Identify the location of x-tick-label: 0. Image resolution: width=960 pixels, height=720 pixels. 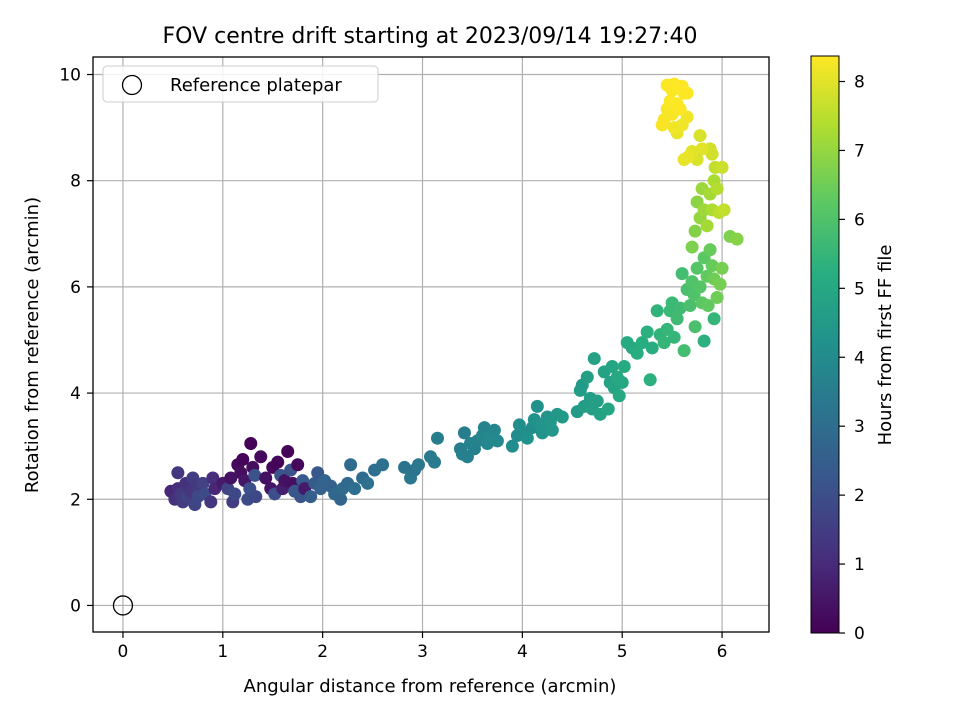
(123, 652).